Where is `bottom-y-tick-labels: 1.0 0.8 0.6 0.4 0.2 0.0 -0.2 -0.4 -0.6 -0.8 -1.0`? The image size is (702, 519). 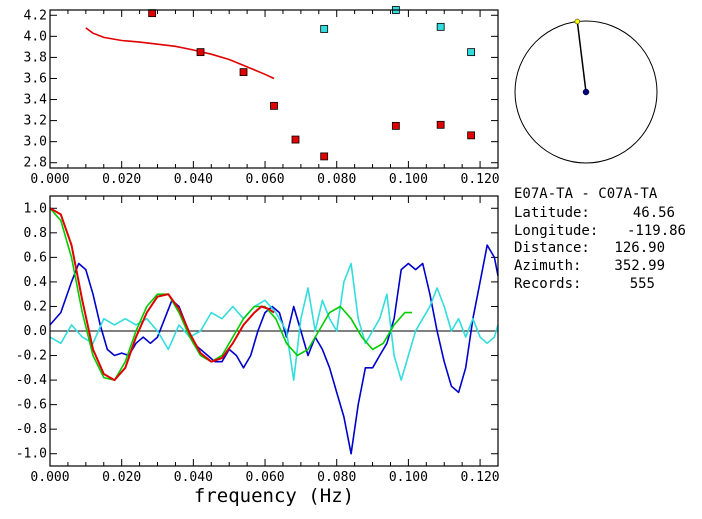
bottom-y-tick-labels: 1.0 0.8 0.6 0.4 0.2 0.0 -0.2 -0.4 -0.6 -0.8 -1.0 is located at coordinates (31, 331).